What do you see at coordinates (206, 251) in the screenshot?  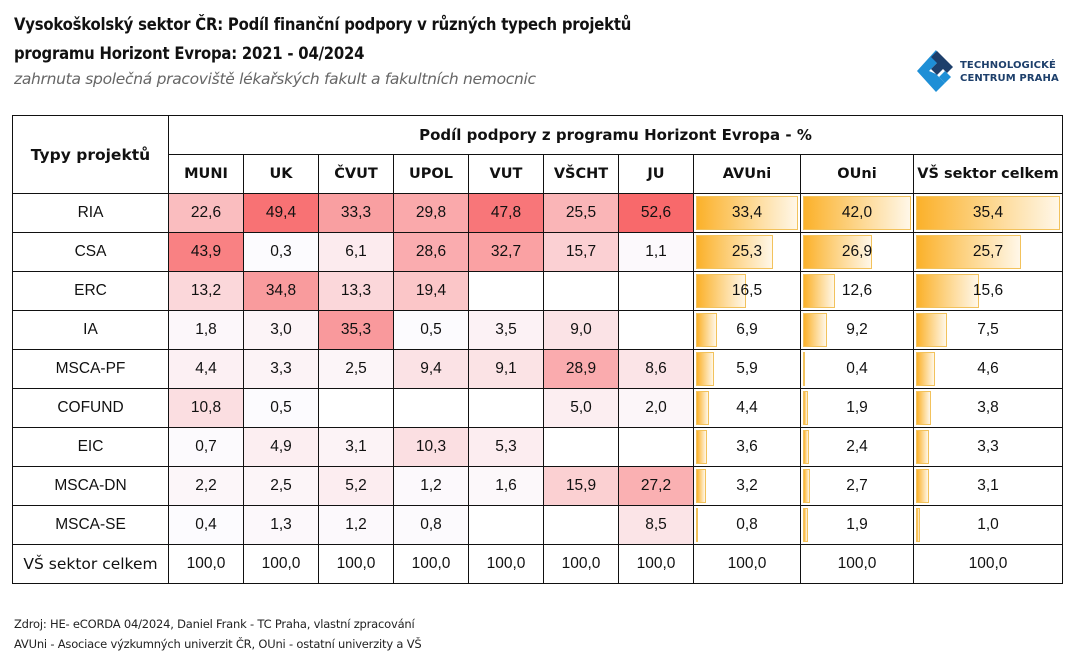 I see `cell-value: 43,9` at bounding box center [206, 251].